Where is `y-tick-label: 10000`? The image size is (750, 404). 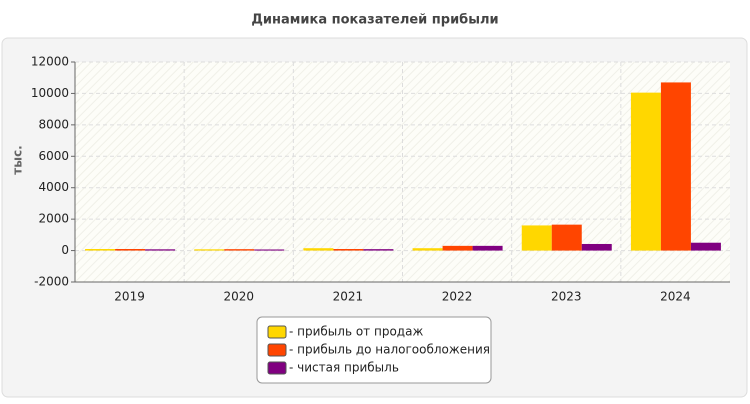
y-tick-label: 10000 is located at coordinates (50, 93).